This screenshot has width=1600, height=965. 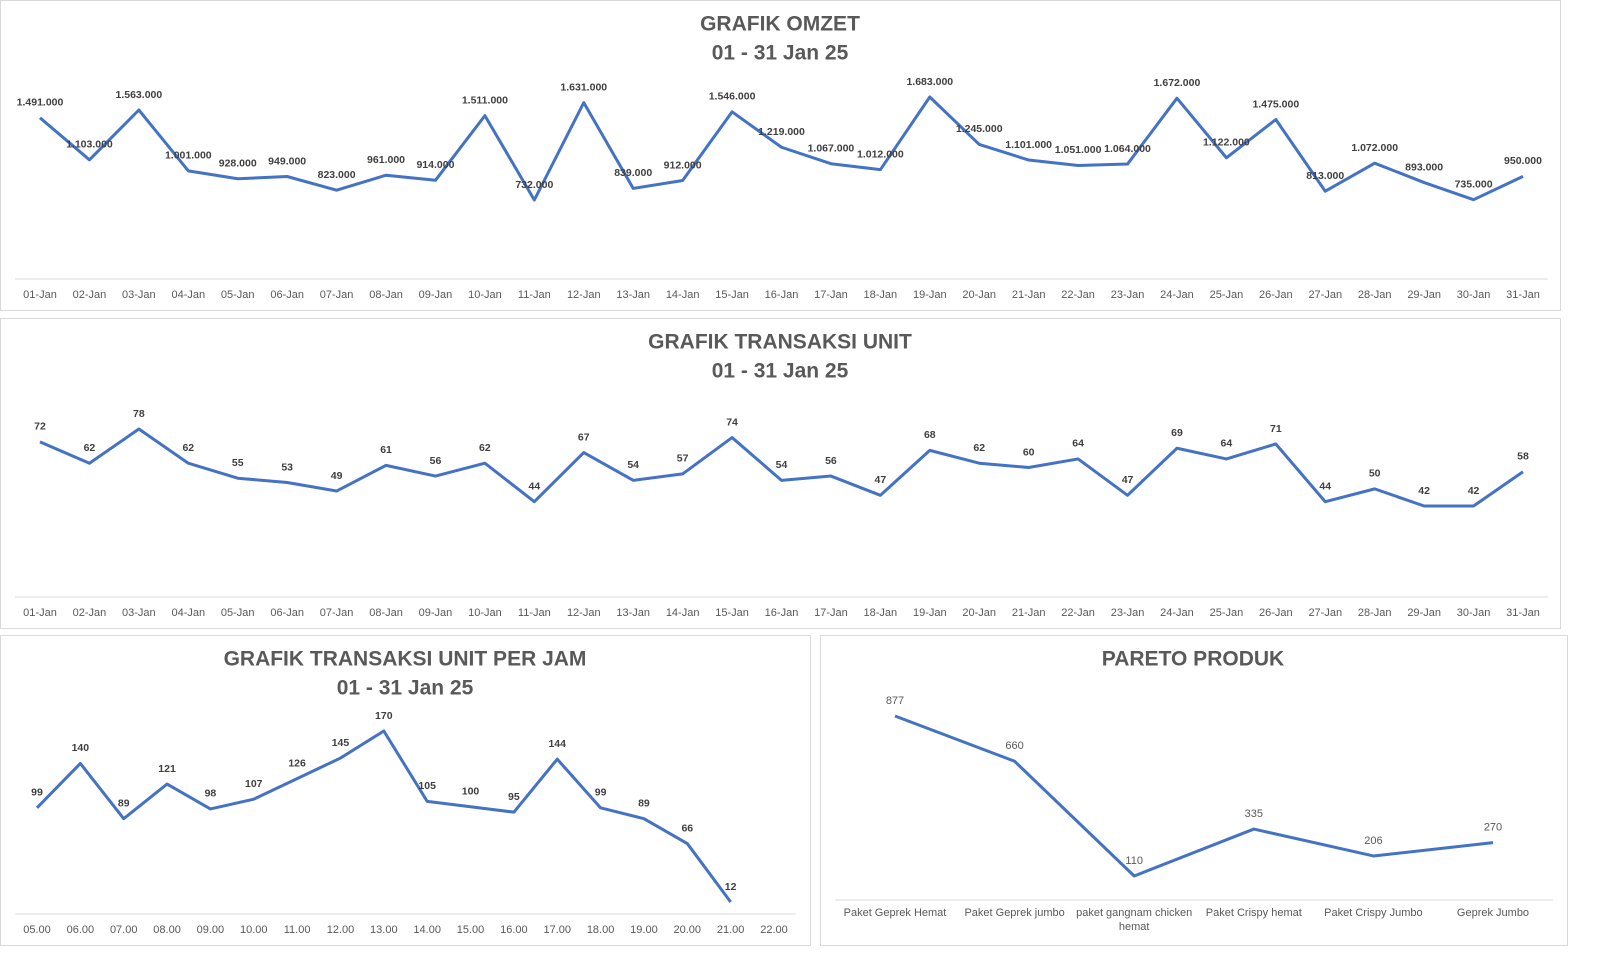 I want to click on chart-title: GRAFIK TRANSAKSI UNIT PER JAM, so click(x=405, y=659).